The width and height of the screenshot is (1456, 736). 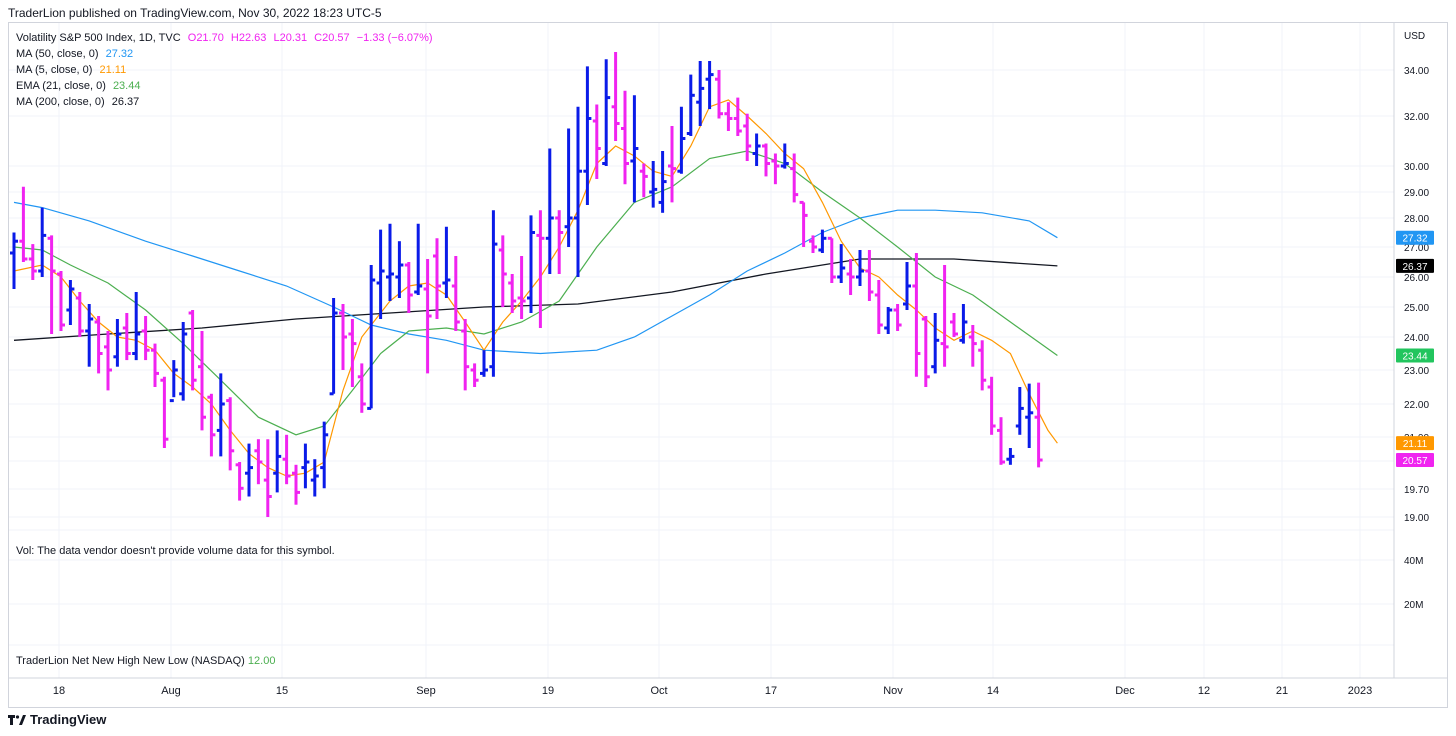 I want to click on price-label-value: 27.32, so click(x=1414, y=239).